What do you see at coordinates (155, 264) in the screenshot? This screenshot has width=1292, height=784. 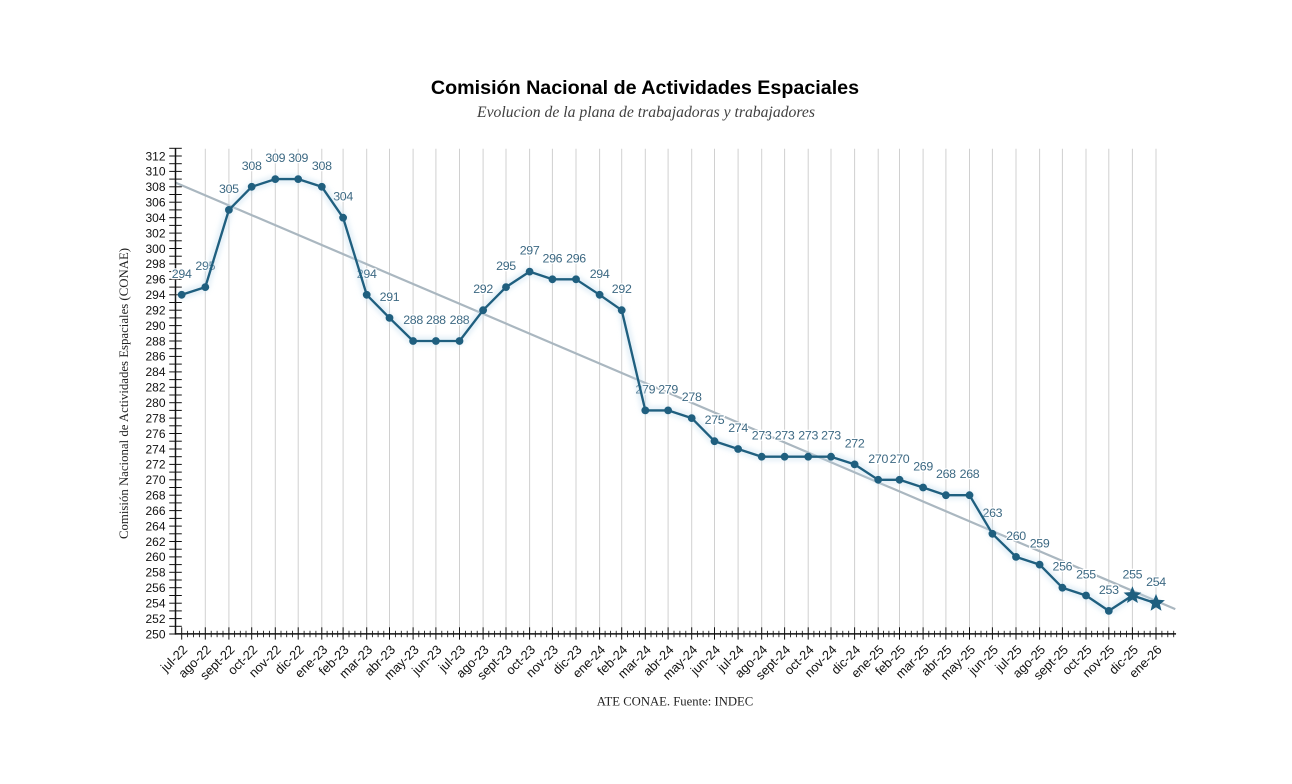 I see `svg-text: 298` at bounding box center [155, 264].